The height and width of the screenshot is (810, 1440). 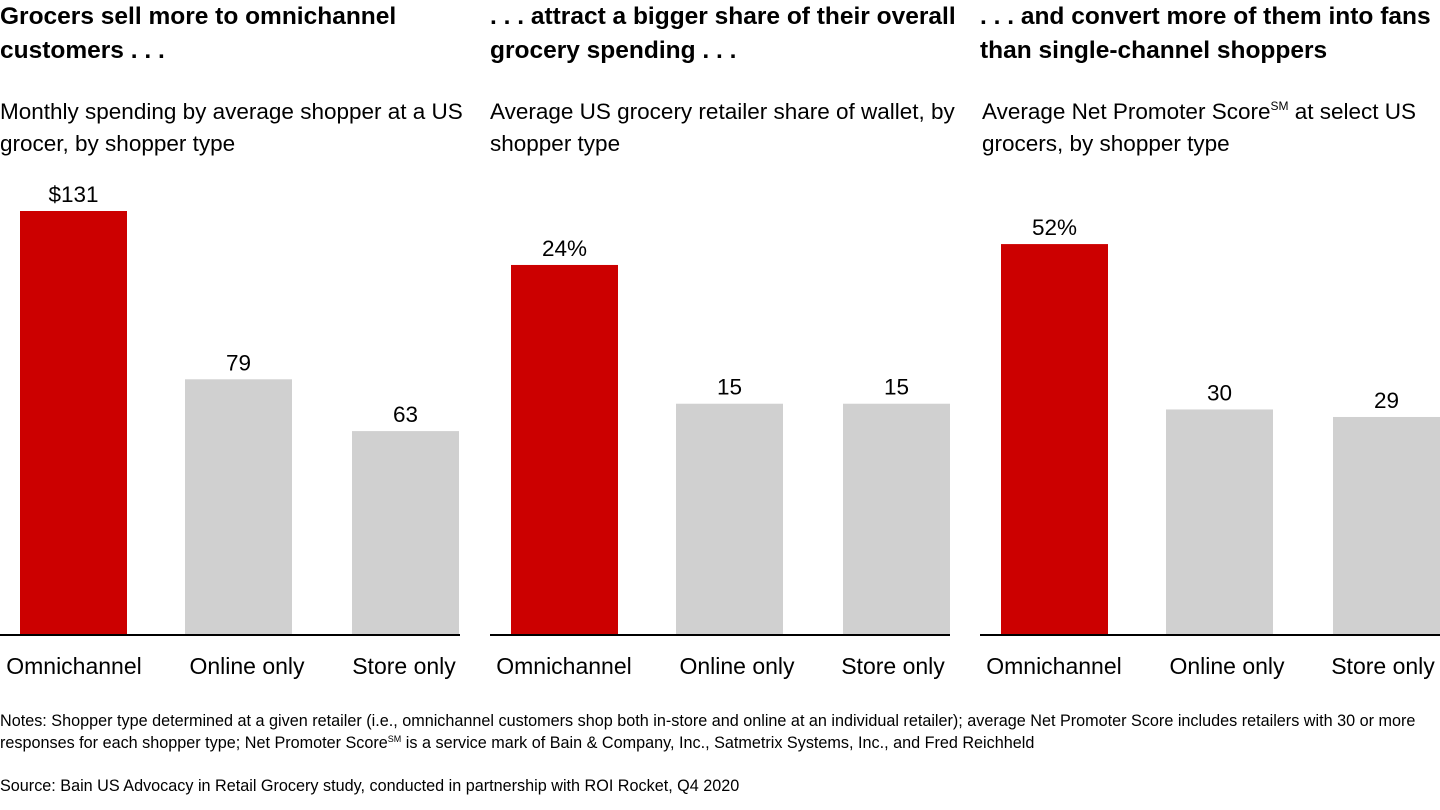 What do you see at coordinates (1219, 392) in the screenshot?
I see `chart-3-value-label-2: 30` at bounding box center [1219, 392].